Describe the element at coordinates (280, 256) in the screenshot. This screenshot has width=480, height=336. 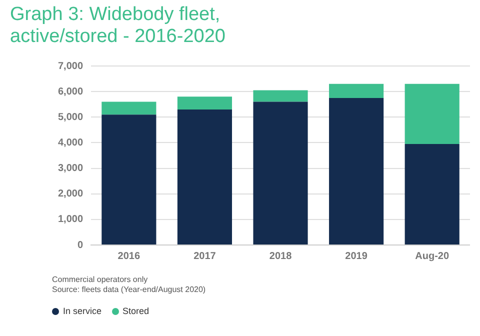
I see `x-tick-label: 2018` at that location.